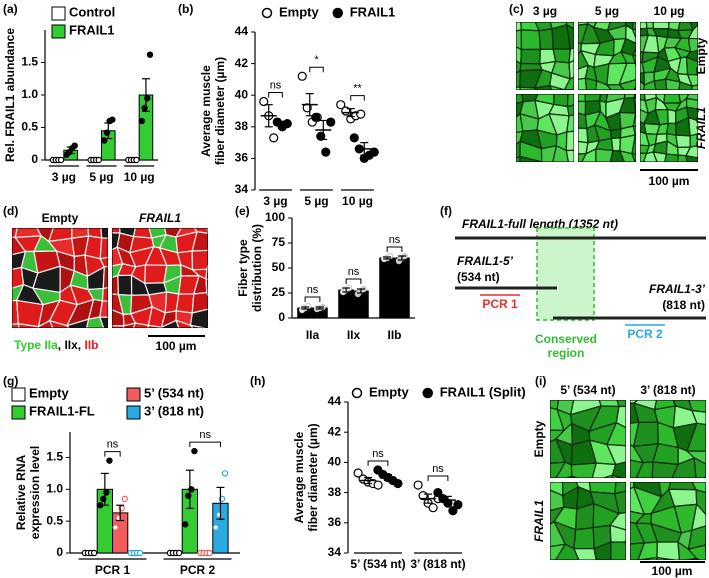 The image size is (709, 578). Describe the element at coordinates (174, 392) in the screenshot. I see `legend-label: 5’ (534 nt)` at that location.